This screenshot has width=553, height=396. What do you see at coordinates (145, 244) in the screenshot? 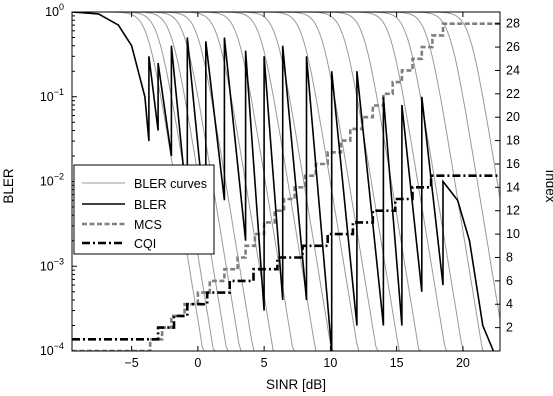
I see `legend-label-cqi: CQI` at bounding box center [145, 244].